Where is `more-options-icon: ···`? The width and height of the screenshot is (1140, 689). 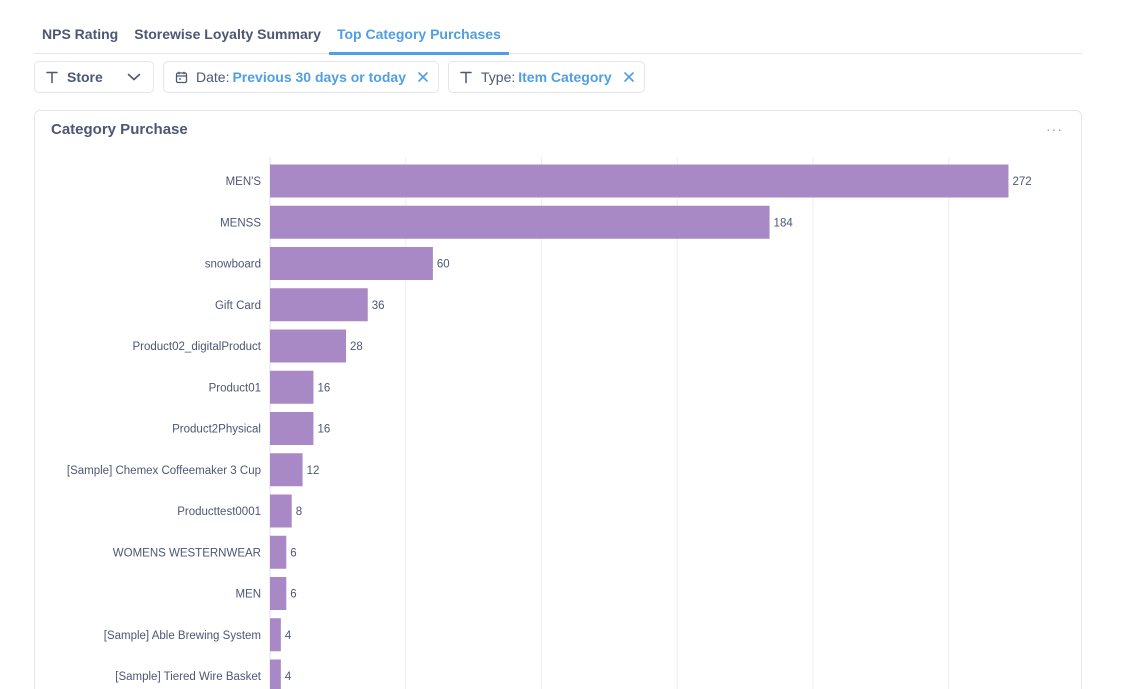
more-options-icon: ··· is located at coordinates (1054, 129).